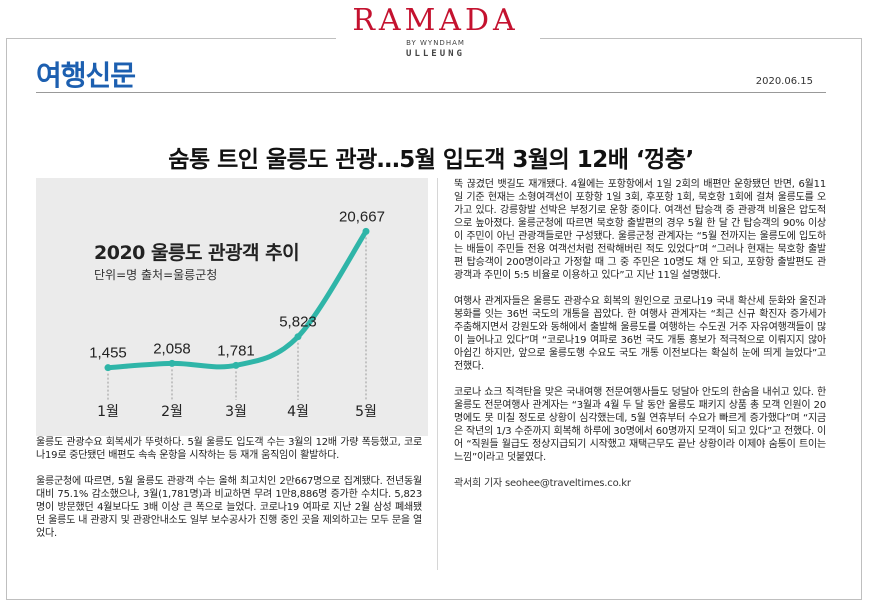 Image resolution: width=871 pixels, height=606 pixels. Describe the element at coordinates (437, 374) in the screenshot. I see `column-separator` at that location.